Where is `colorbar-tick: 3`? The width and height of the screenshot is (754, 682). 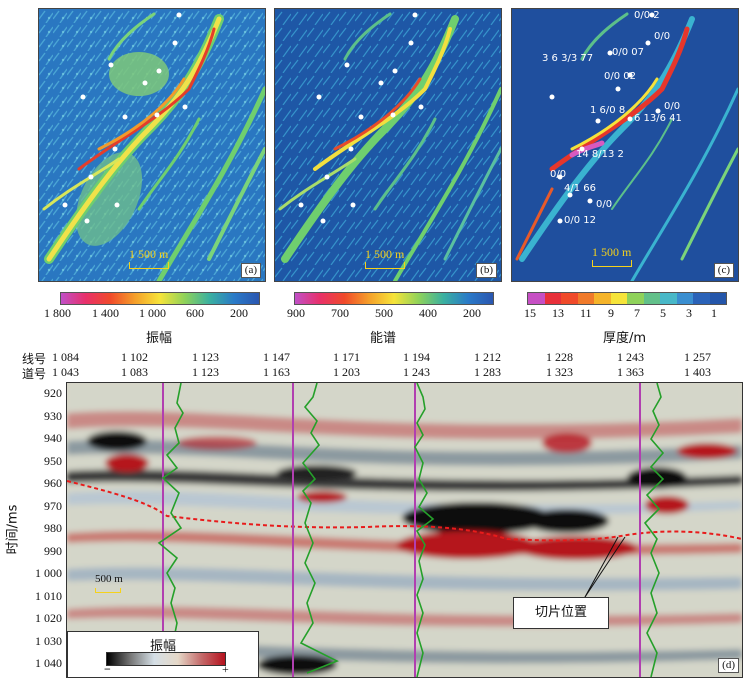
colorbar-tick: 3 is located at coordinates (689, 313).